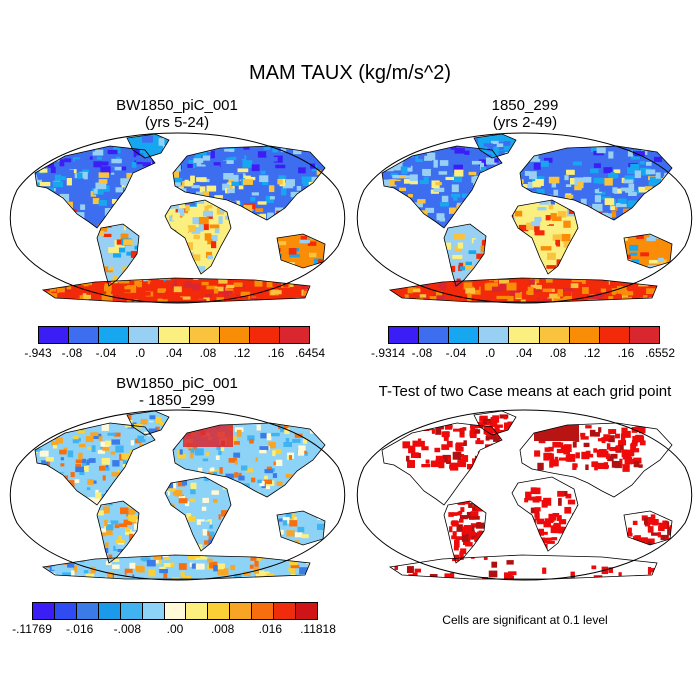 The height and width of the screenshot is (700, 700). Describe the element at coordinates (177, 383) in the screenshot. I see `panel3-title-line1: BW1850_piC_001` at that location.